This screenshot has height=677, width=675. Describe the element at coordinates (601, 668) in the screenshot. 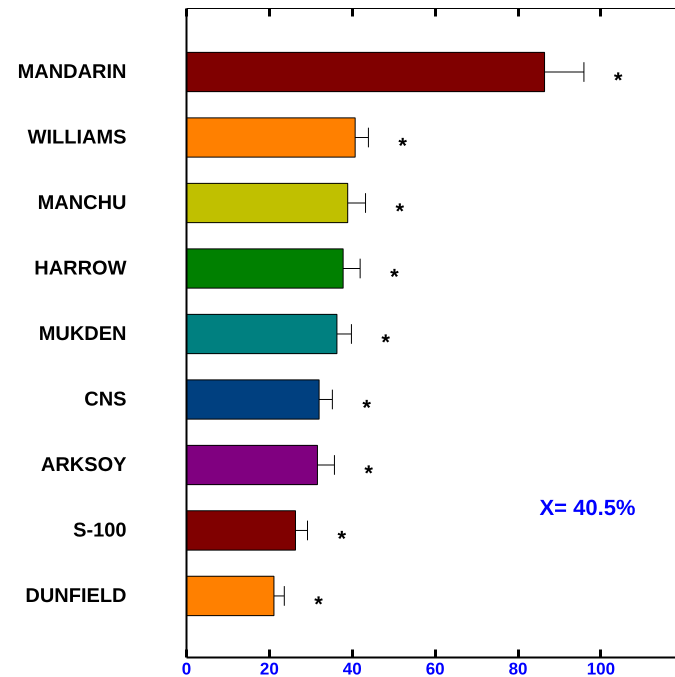

I see `x-tick-label: 100` at that location.